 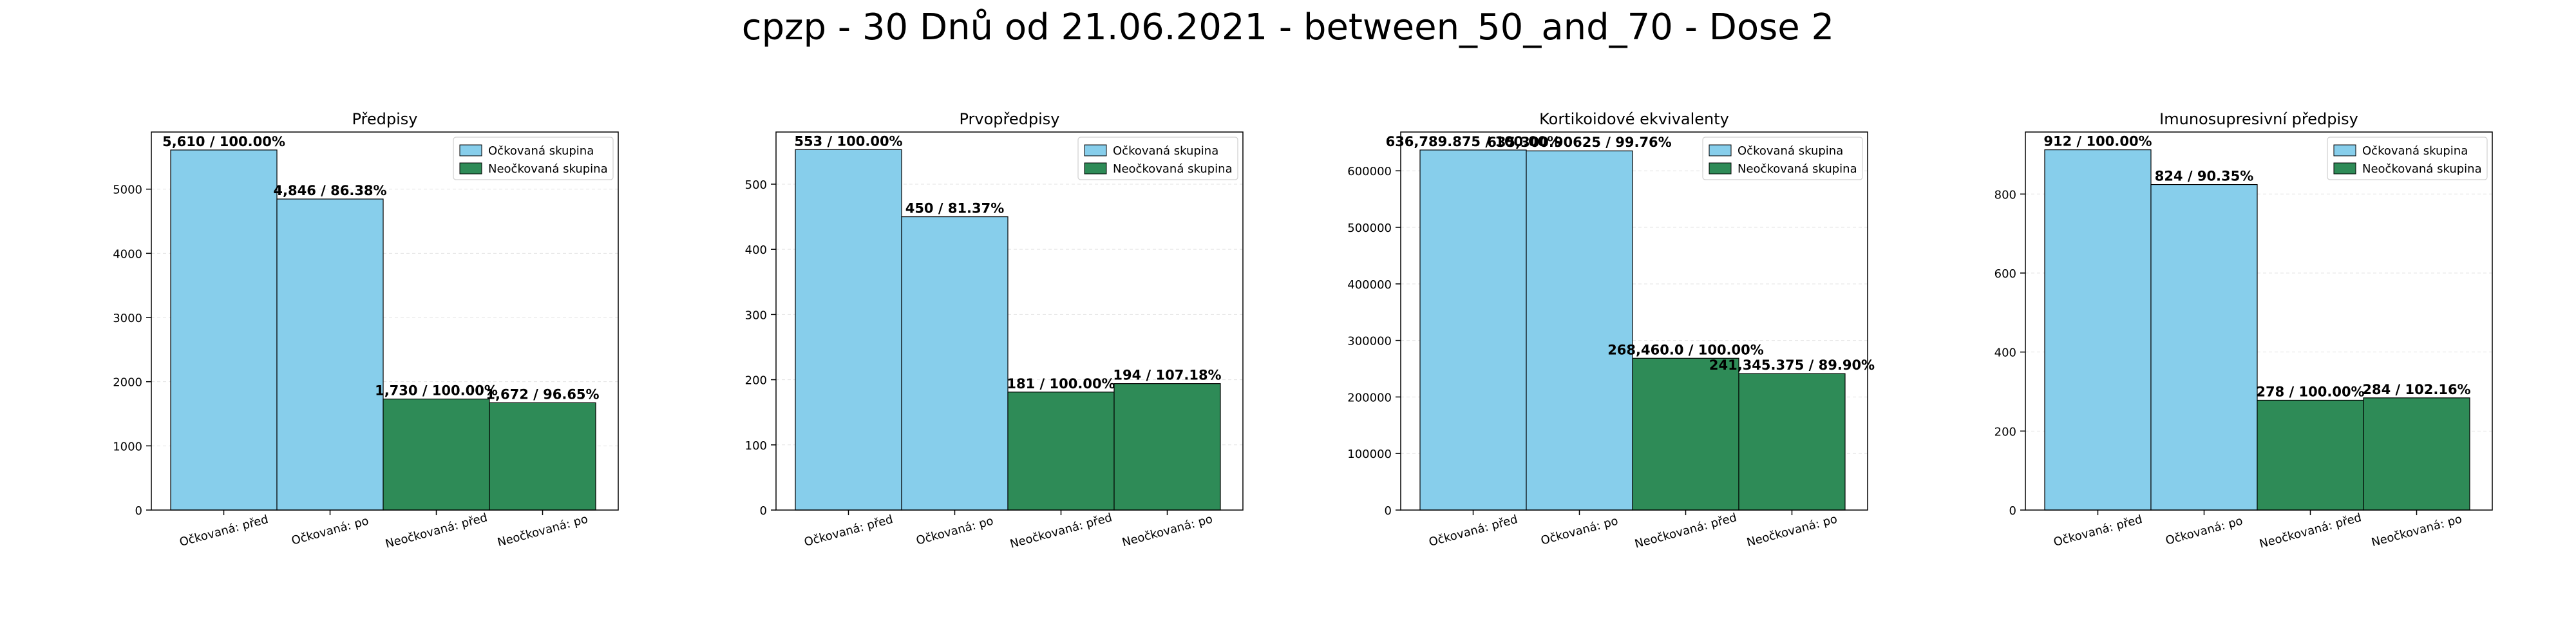 I want to click on bar-data-label: 4,846 / 86.38%, so click(x=329, y=191).